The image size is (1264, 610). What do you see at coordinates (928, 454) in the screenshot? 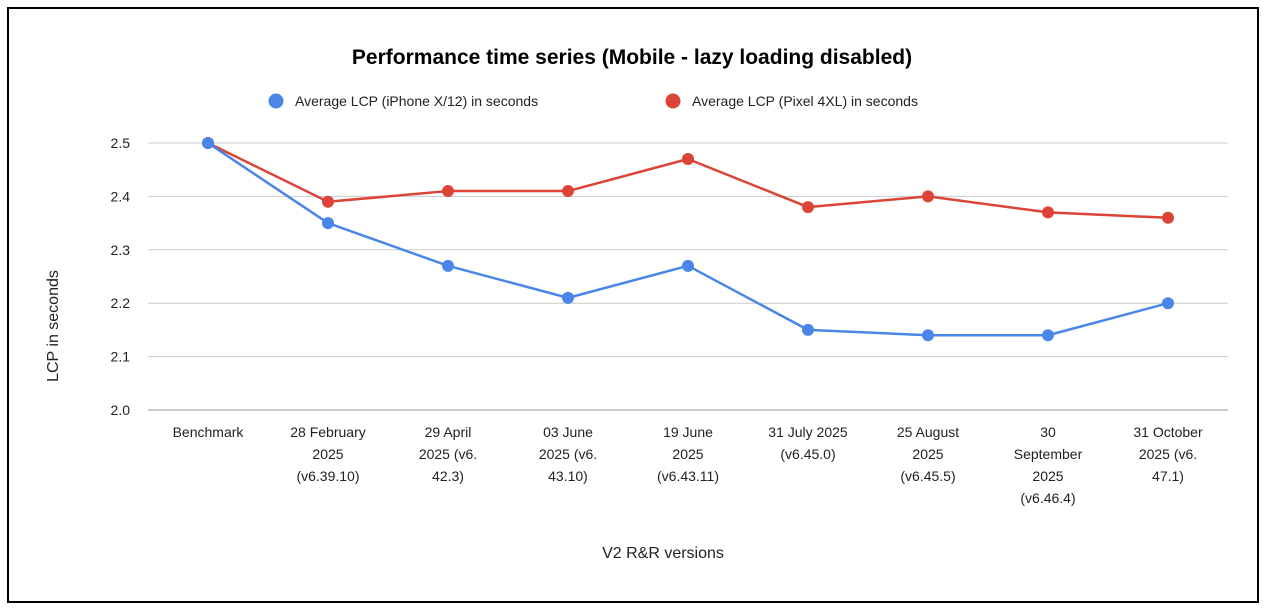
I see `x-tick-label: 25 August 2025 (v6.45.5)` at bounding box center [928, 454].